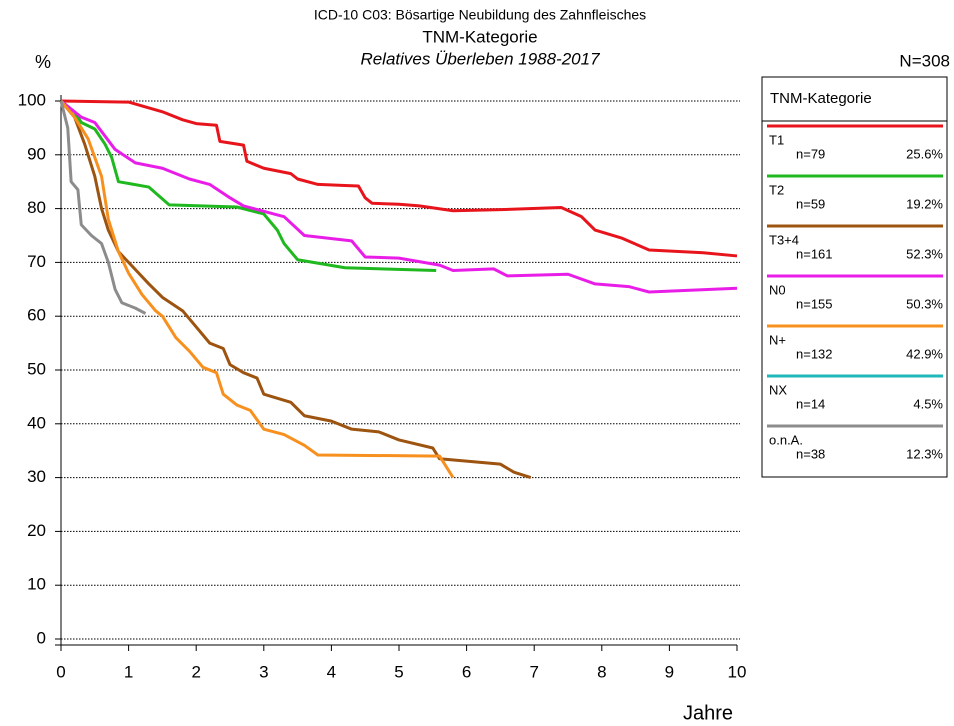 The width and height of the screenshot is (954, 726). What do you see at coordinates (784, 239) in the screenshot?
I see `legend-name: T3+4` at bounding box center [784, 239].